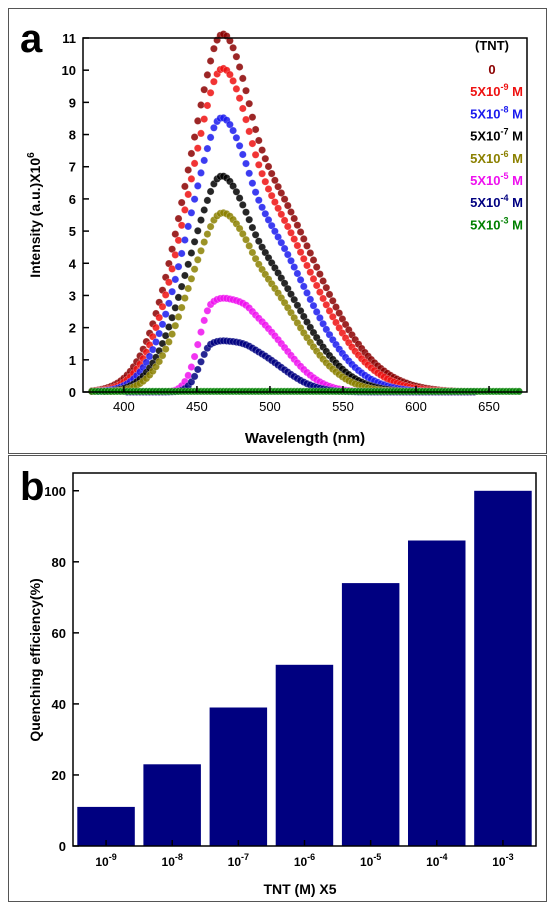 The image size is (548, 903). Describe the element at coordinates (496, 223) in the screenshot. I see `legend-entry: 5X10-3 M` at that location.